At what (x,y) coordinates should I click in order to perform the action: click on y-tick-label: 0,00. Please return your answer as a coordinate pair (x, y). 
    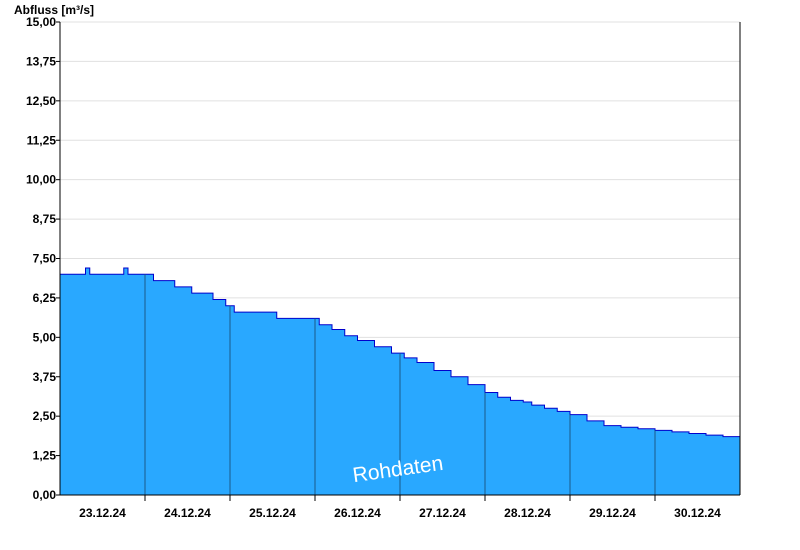
    Looking at the image, I should click on (45, 495).